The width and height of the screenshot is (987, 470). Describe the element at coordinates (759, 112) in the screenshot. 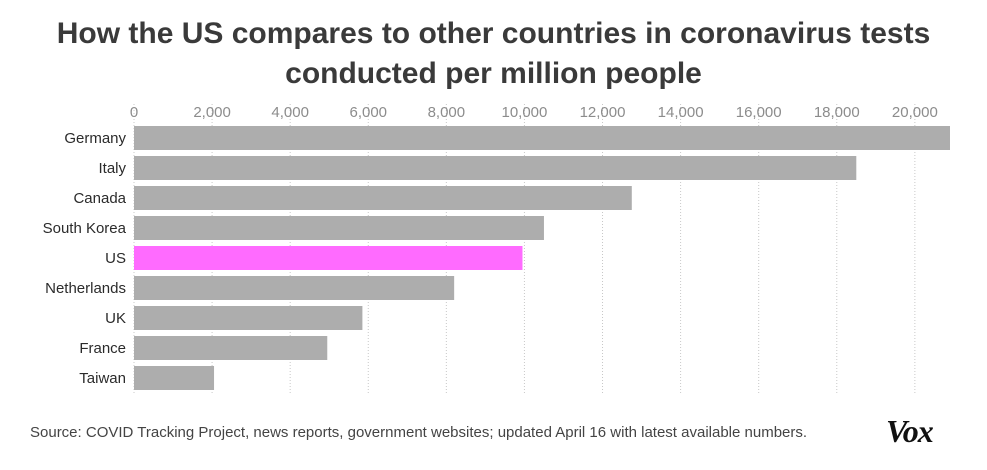

I see `x-tick-label: 16,000` at that location.